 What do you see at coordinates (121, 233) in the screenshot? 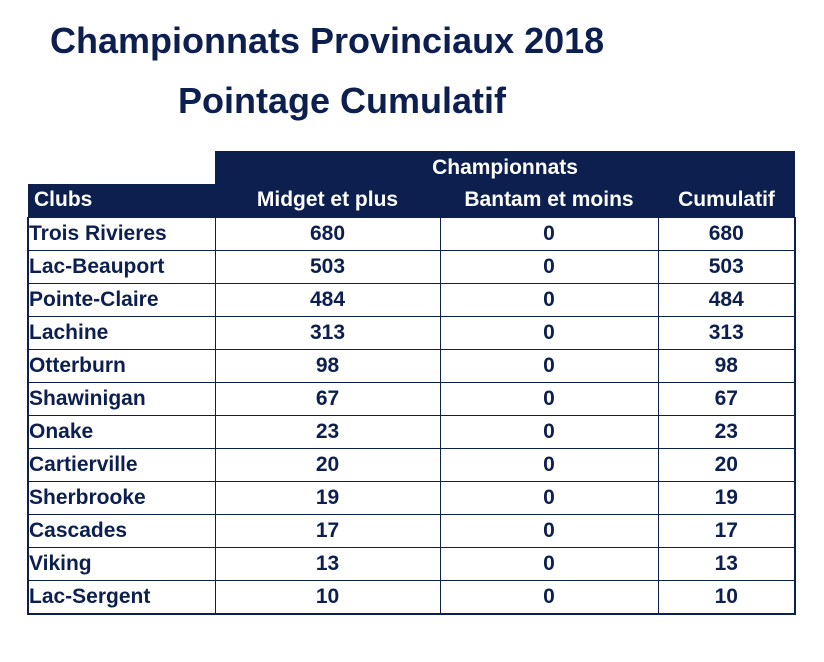
I see `club-cell: Trois Rivieres` at bounding box center [121, 233].